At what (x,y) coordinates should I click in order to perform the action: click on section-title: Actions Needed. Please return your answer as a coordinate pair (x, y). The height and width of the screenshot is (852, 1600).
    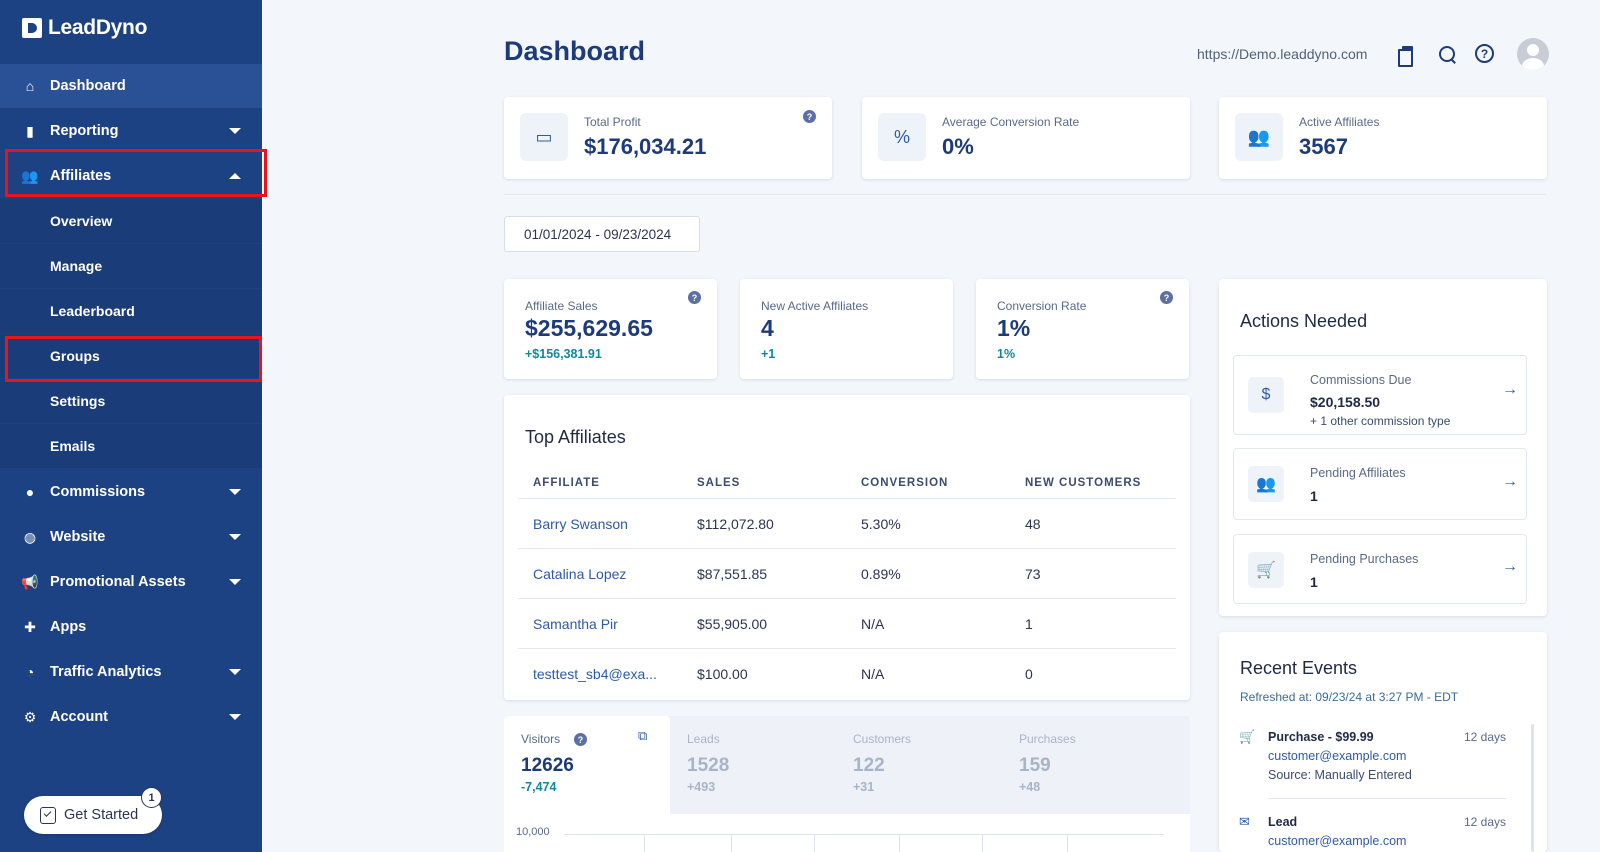
    Looking at the image, I should click on (1304, 321).